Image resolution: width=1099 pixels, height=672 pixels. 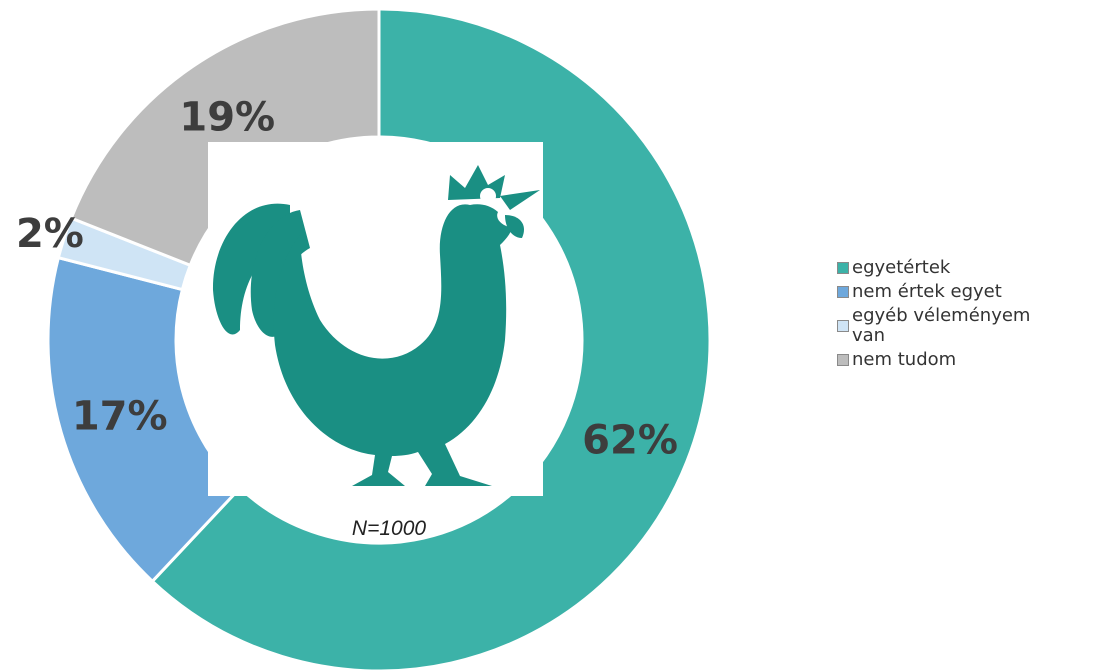 I want to click on slice-label-1: 17%, so click(x=120, y=416).